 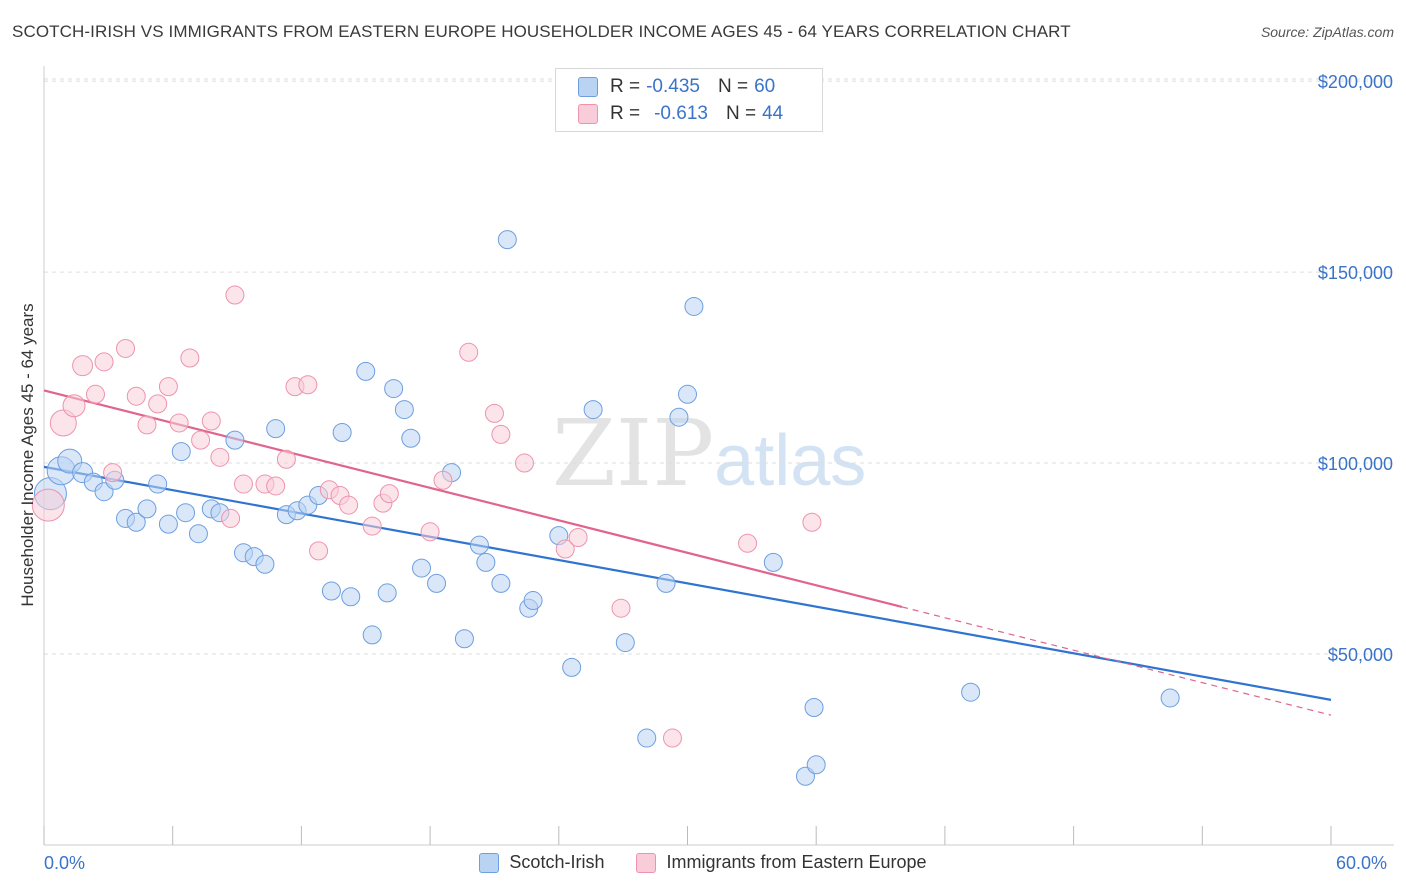 What do you see at coordinates (796, 862) in the screenshot?
I see `legend-label: Immigrants from Eastern Europe` at bounding box center [796, 862].